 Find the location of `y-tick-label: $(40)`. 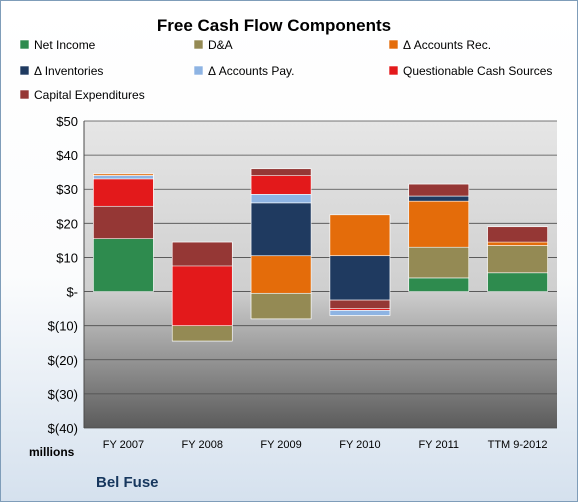

y-tick-label: $(40) is located at coordinates (63, 428).